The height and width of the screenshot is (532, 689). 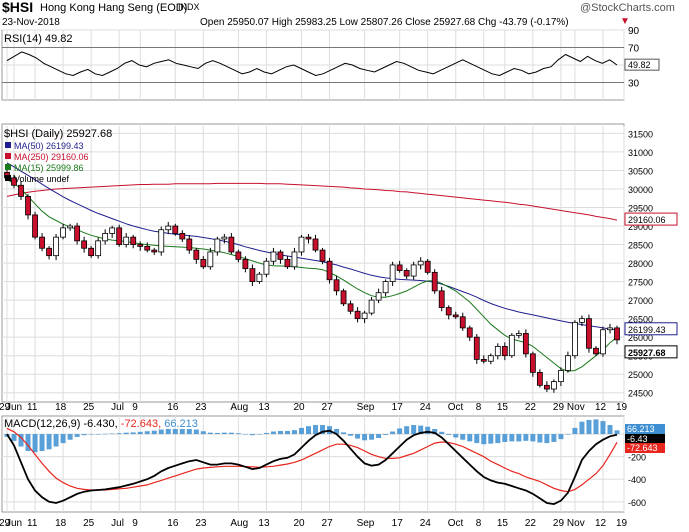 I want to click on rsi-tick-label: 30, so click(x=634, y=84).